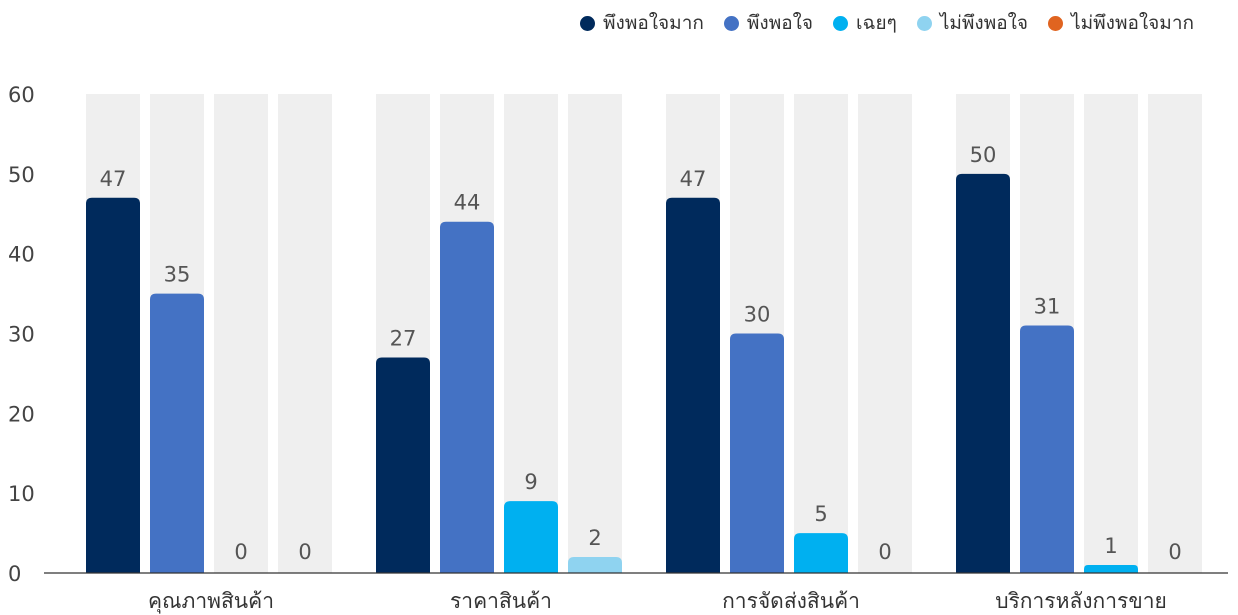 The height and width of the screenshot is (615, 1238). I want to click on y-tick-label: 30, so click(21, 335).